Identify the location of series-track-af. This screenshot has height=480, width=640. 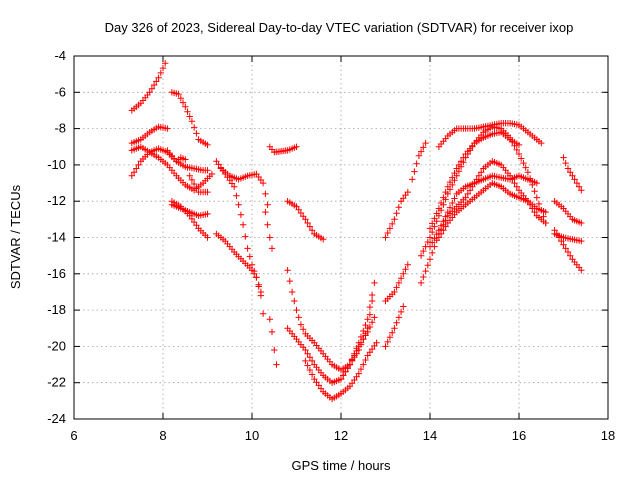
(572, 174).